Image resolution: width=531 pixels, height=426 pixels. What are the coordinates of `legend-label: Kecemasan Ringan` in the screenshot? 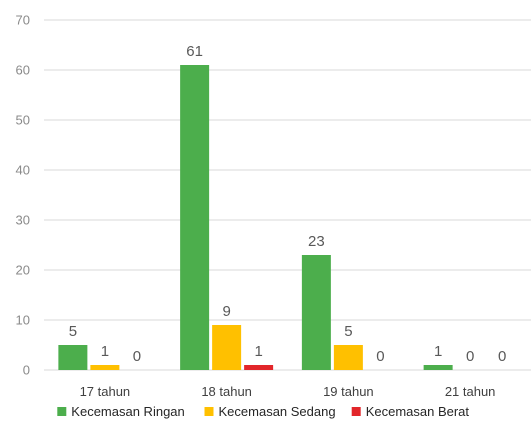 It's located at (127, 411).